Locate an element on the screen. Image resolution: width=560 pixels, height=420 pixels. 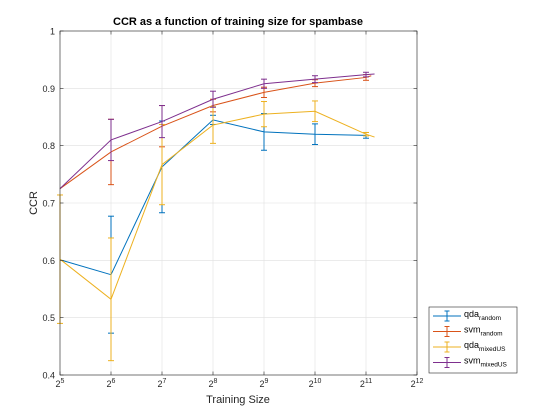
legend-label: svmrandom is located at coordinates (483, 331).